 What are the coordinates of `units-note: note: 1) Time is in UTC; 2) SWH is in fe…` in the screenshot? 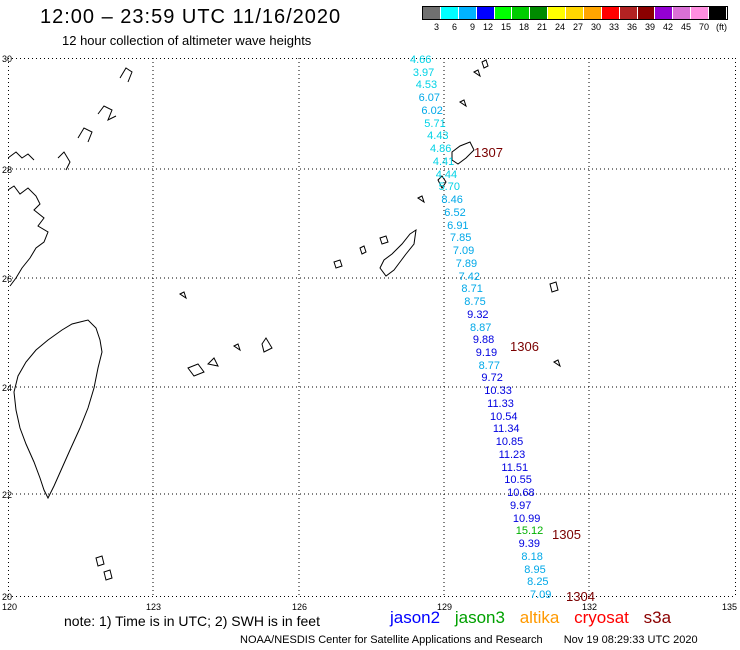 It's located at (192, 621).